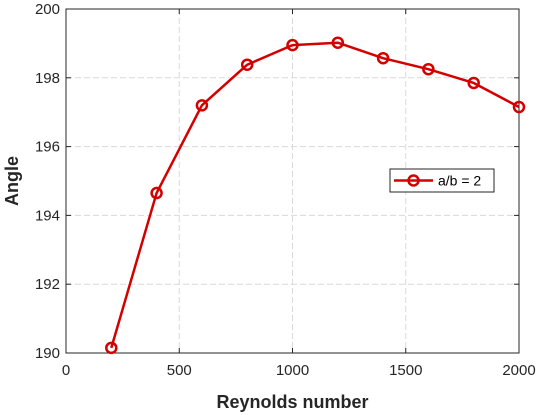 This screenshot has width=541, height=415. Describe the element at coordinates (66, 370) in the screenshot. I see `x-tick-label: 0` at that location.